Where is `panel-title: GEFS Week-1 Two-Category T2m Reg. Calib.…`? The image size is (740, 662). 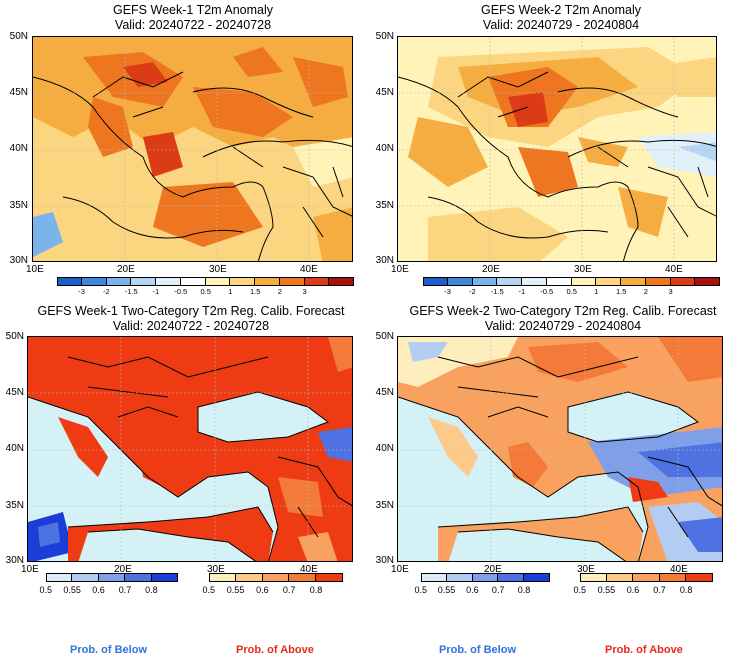 panel-title: GEFS Week-1 Two-Category T2m Reg. Calib.… is located at coordinates (191, 311).